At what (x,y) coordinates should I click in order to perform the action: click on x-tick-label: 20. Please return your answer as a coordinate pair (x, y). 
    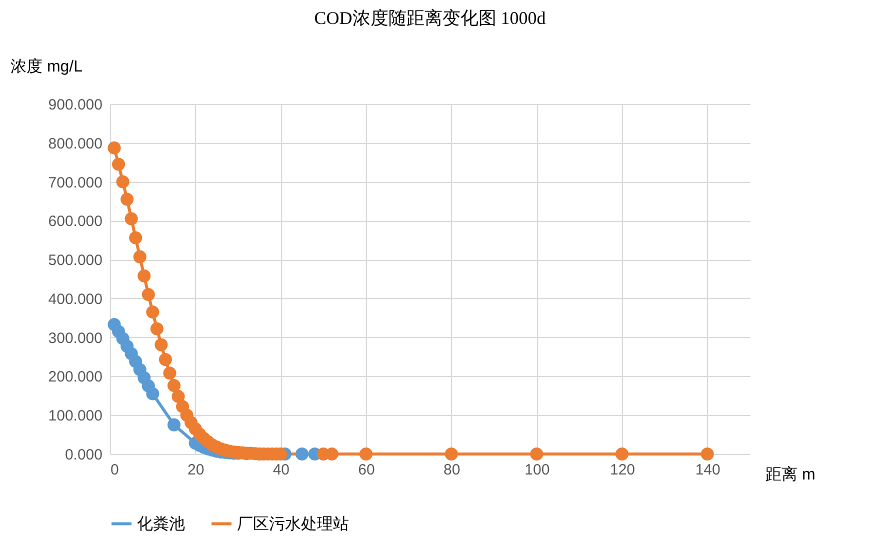
    Looking at the image, I should click on (195, 470).